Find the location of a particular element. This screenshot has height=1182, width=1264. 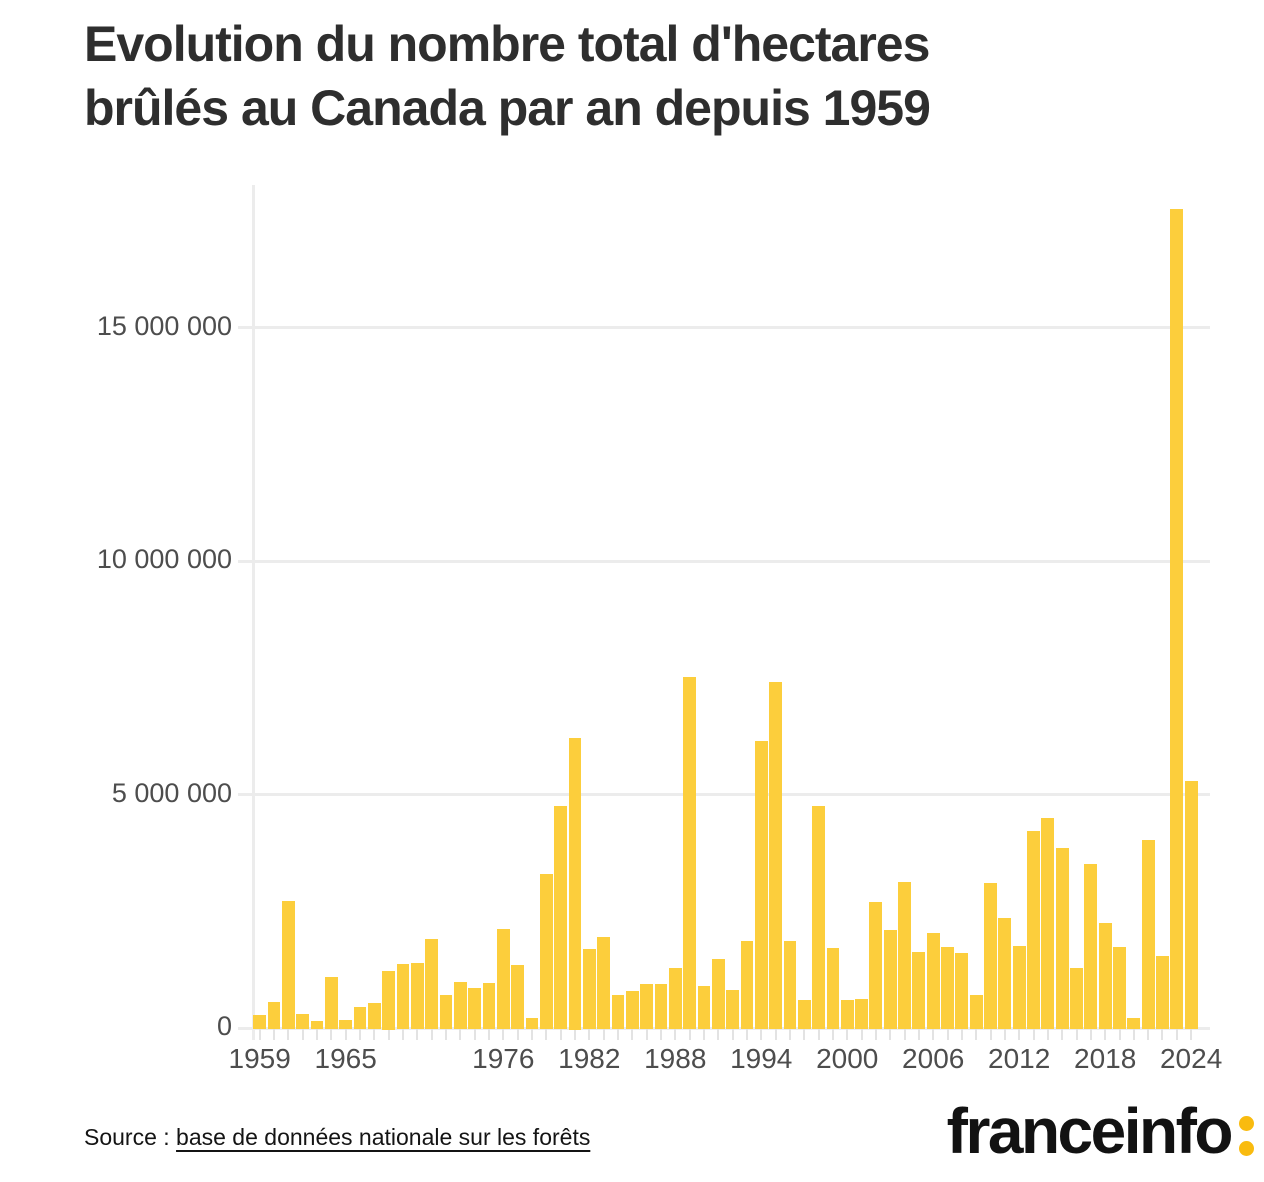

x-tick-2003 is located at coordinates (890, 1034).